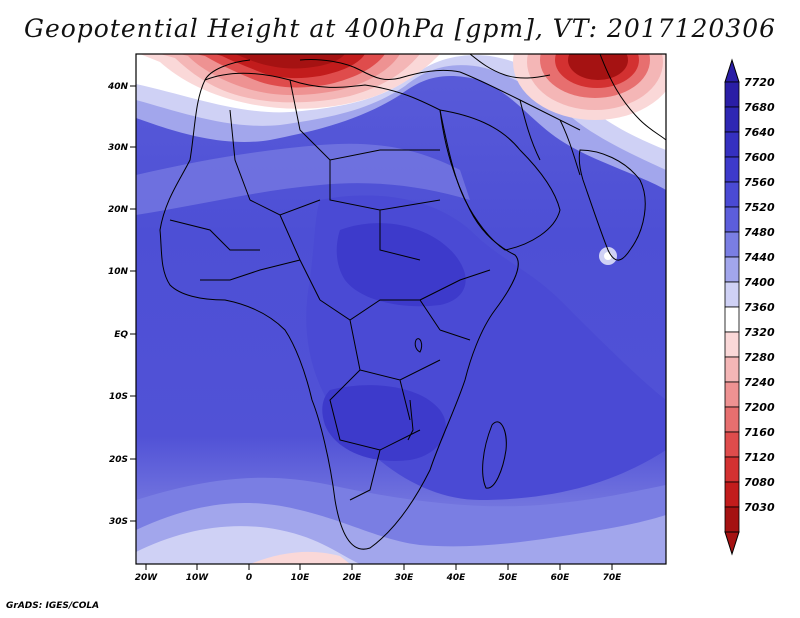 This screenshot has width=800, height=618. What do you see at coordinates (118, 87) in the screenshot?
I see `lat-label: 40N` at bounding box center [118, 87].